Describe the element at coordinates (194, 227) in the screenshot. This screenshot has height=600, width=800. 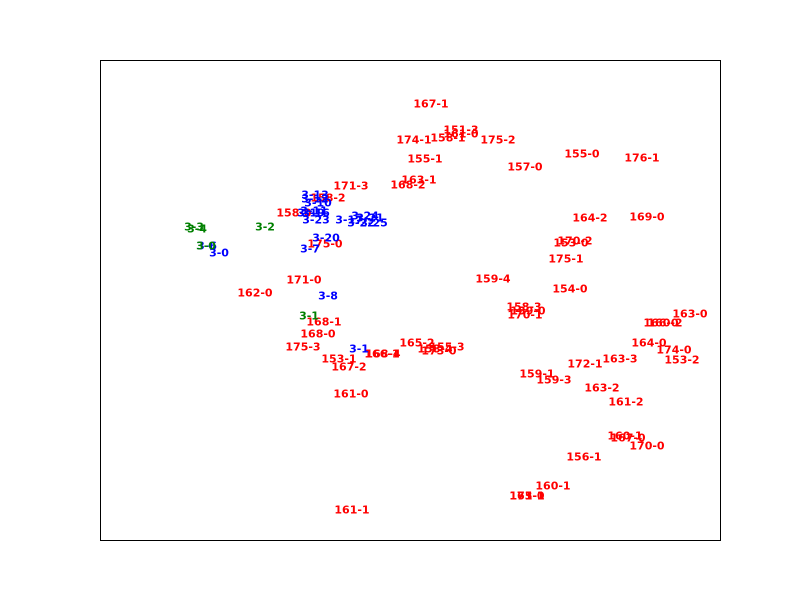
I see `point-label: 3-3` at that location.